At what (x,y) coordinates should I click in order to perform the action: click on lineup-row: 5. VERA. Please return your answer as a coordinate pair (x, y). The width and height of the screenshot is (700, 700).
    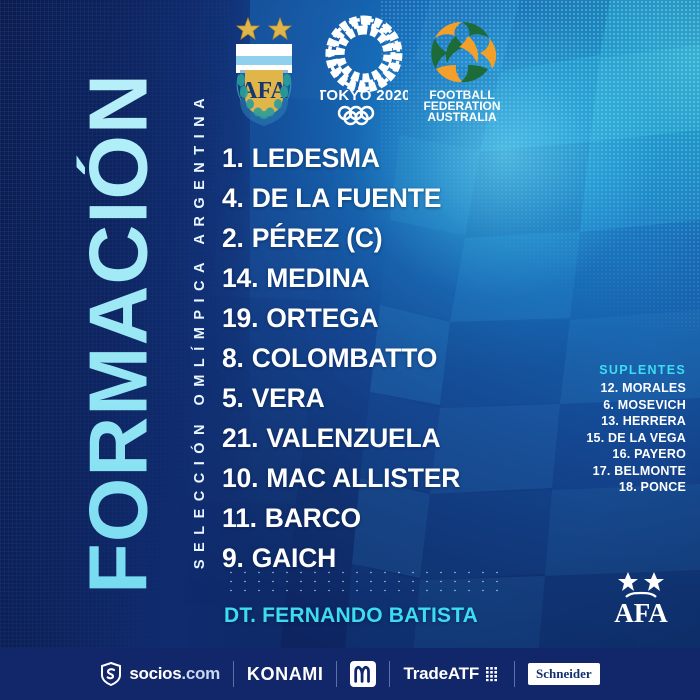
    Looking at the image, I should click on (372, 398).